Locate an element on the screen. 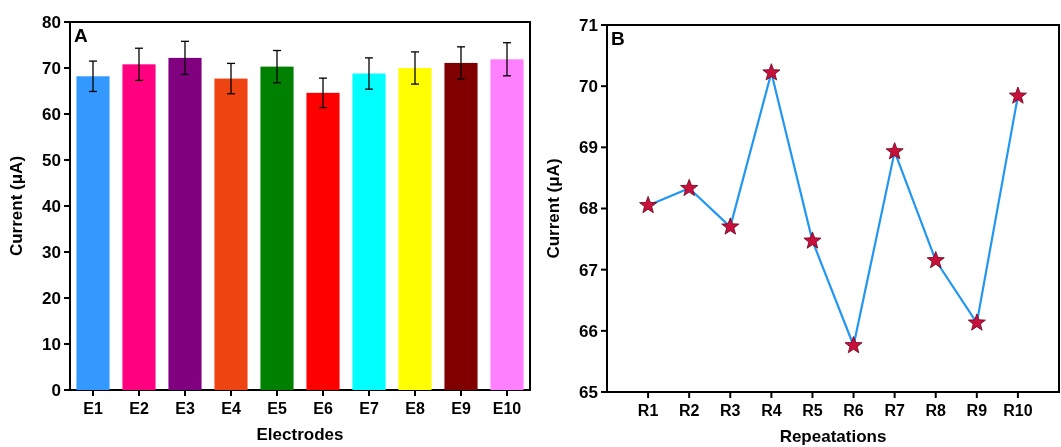 This screenshot has height=447, width=1061. y-tick-label: 67 is located at coordinates (588, 270).